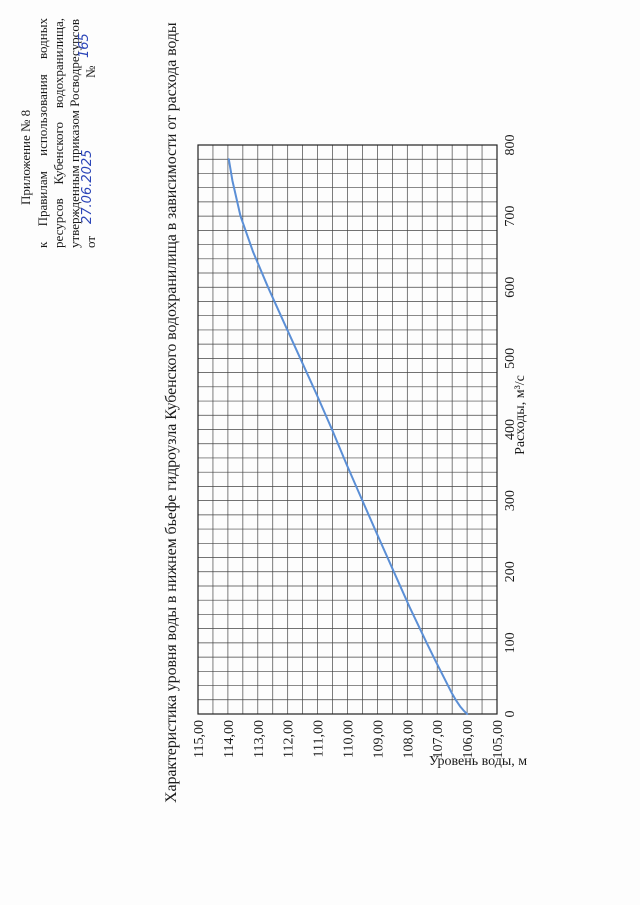 This screenshot has width=640, height=905. Describe the element at coordinates (378, 739) in the screenshot. I see `y-tick-label: 109,00` at that location.